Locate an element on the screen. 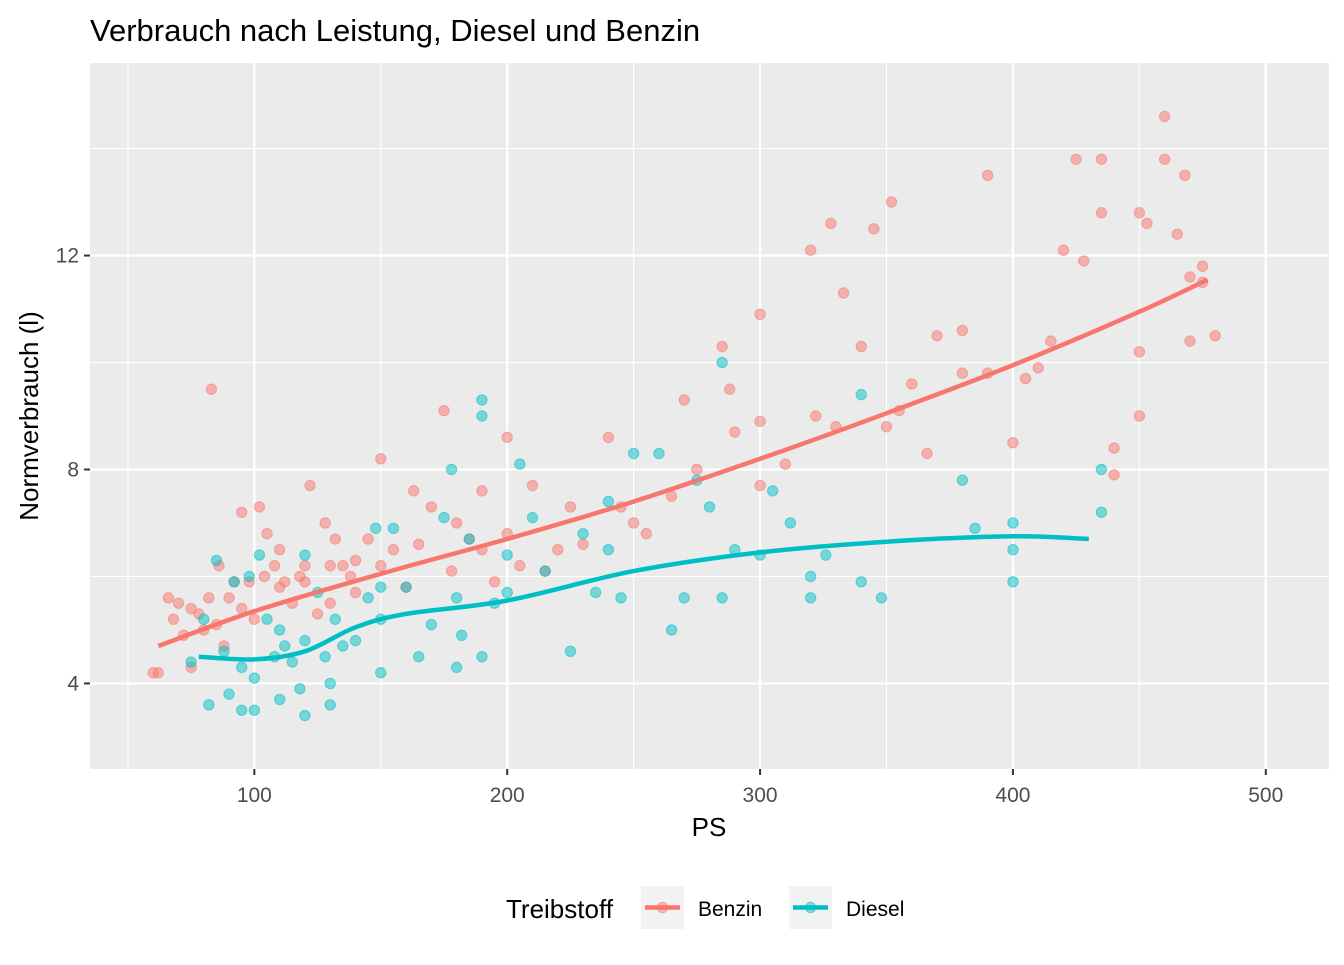 This screenshot has height=965, width=1344. legend: Treibstoff Benzin Diesel is located at coordinates (705, 907).